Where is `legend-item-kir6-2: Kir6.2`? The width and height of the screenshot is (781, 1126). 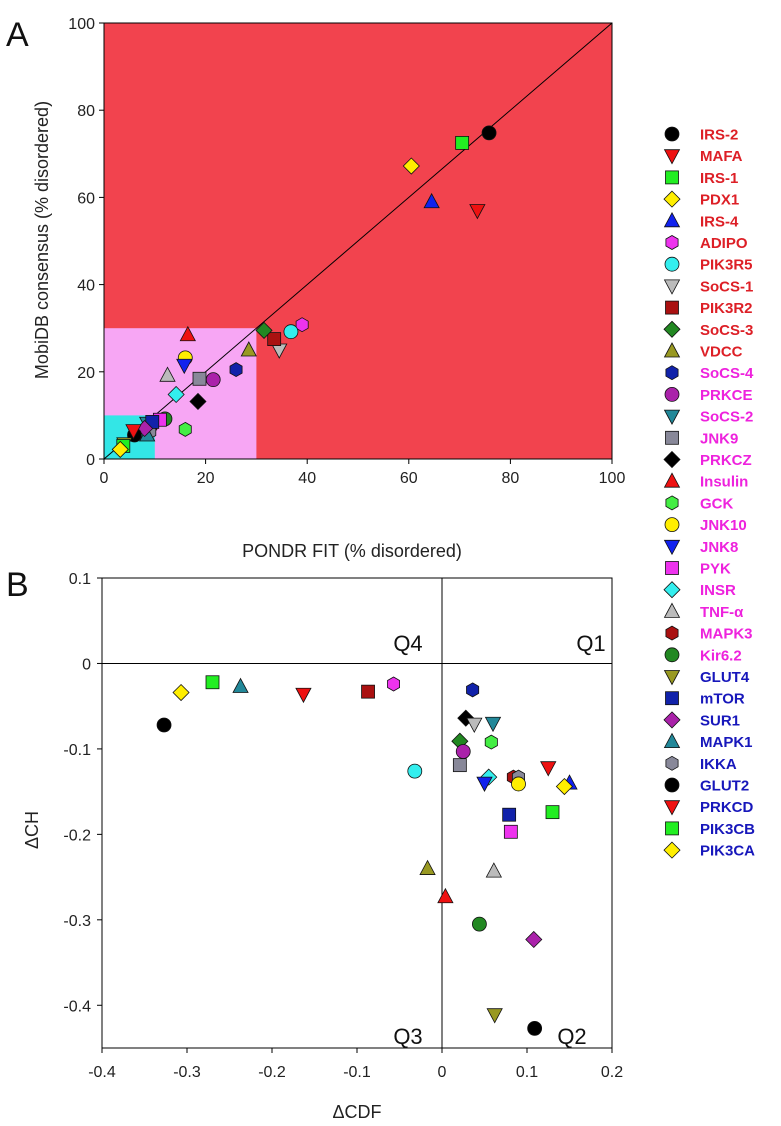
legend-item-kir6-2: Kir6.2 is located at coordinates (703, 655).